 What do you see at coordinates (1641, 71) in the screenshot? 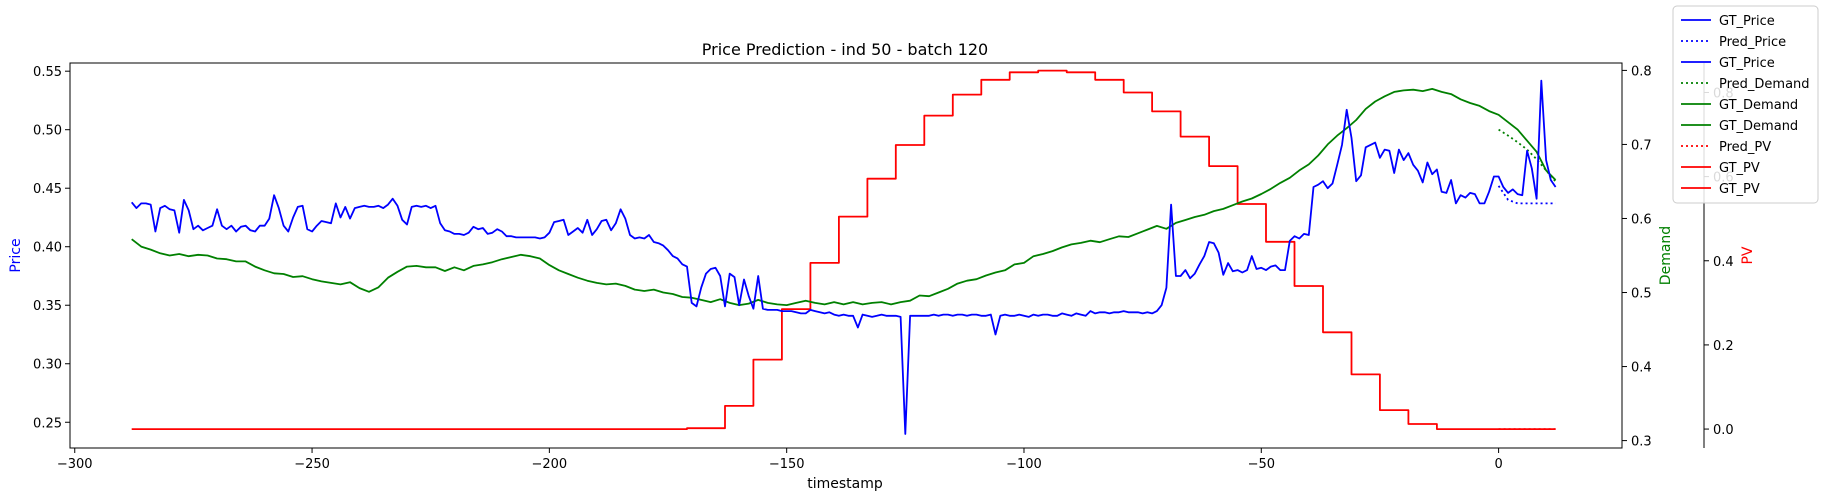
I see `demand-tick-label: 0.8` at bounding box center [1641, 71].